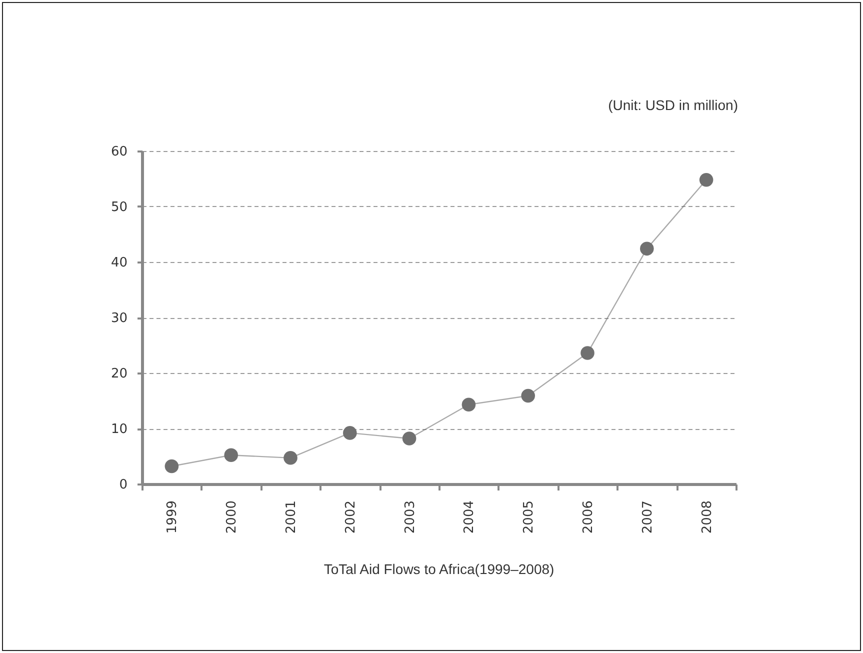 The width and height of the screenshot is (863, 653). Describe the element at coordinates (673, 105) in the screenshot. I see `text: (Unit: USD in million)` at that location.